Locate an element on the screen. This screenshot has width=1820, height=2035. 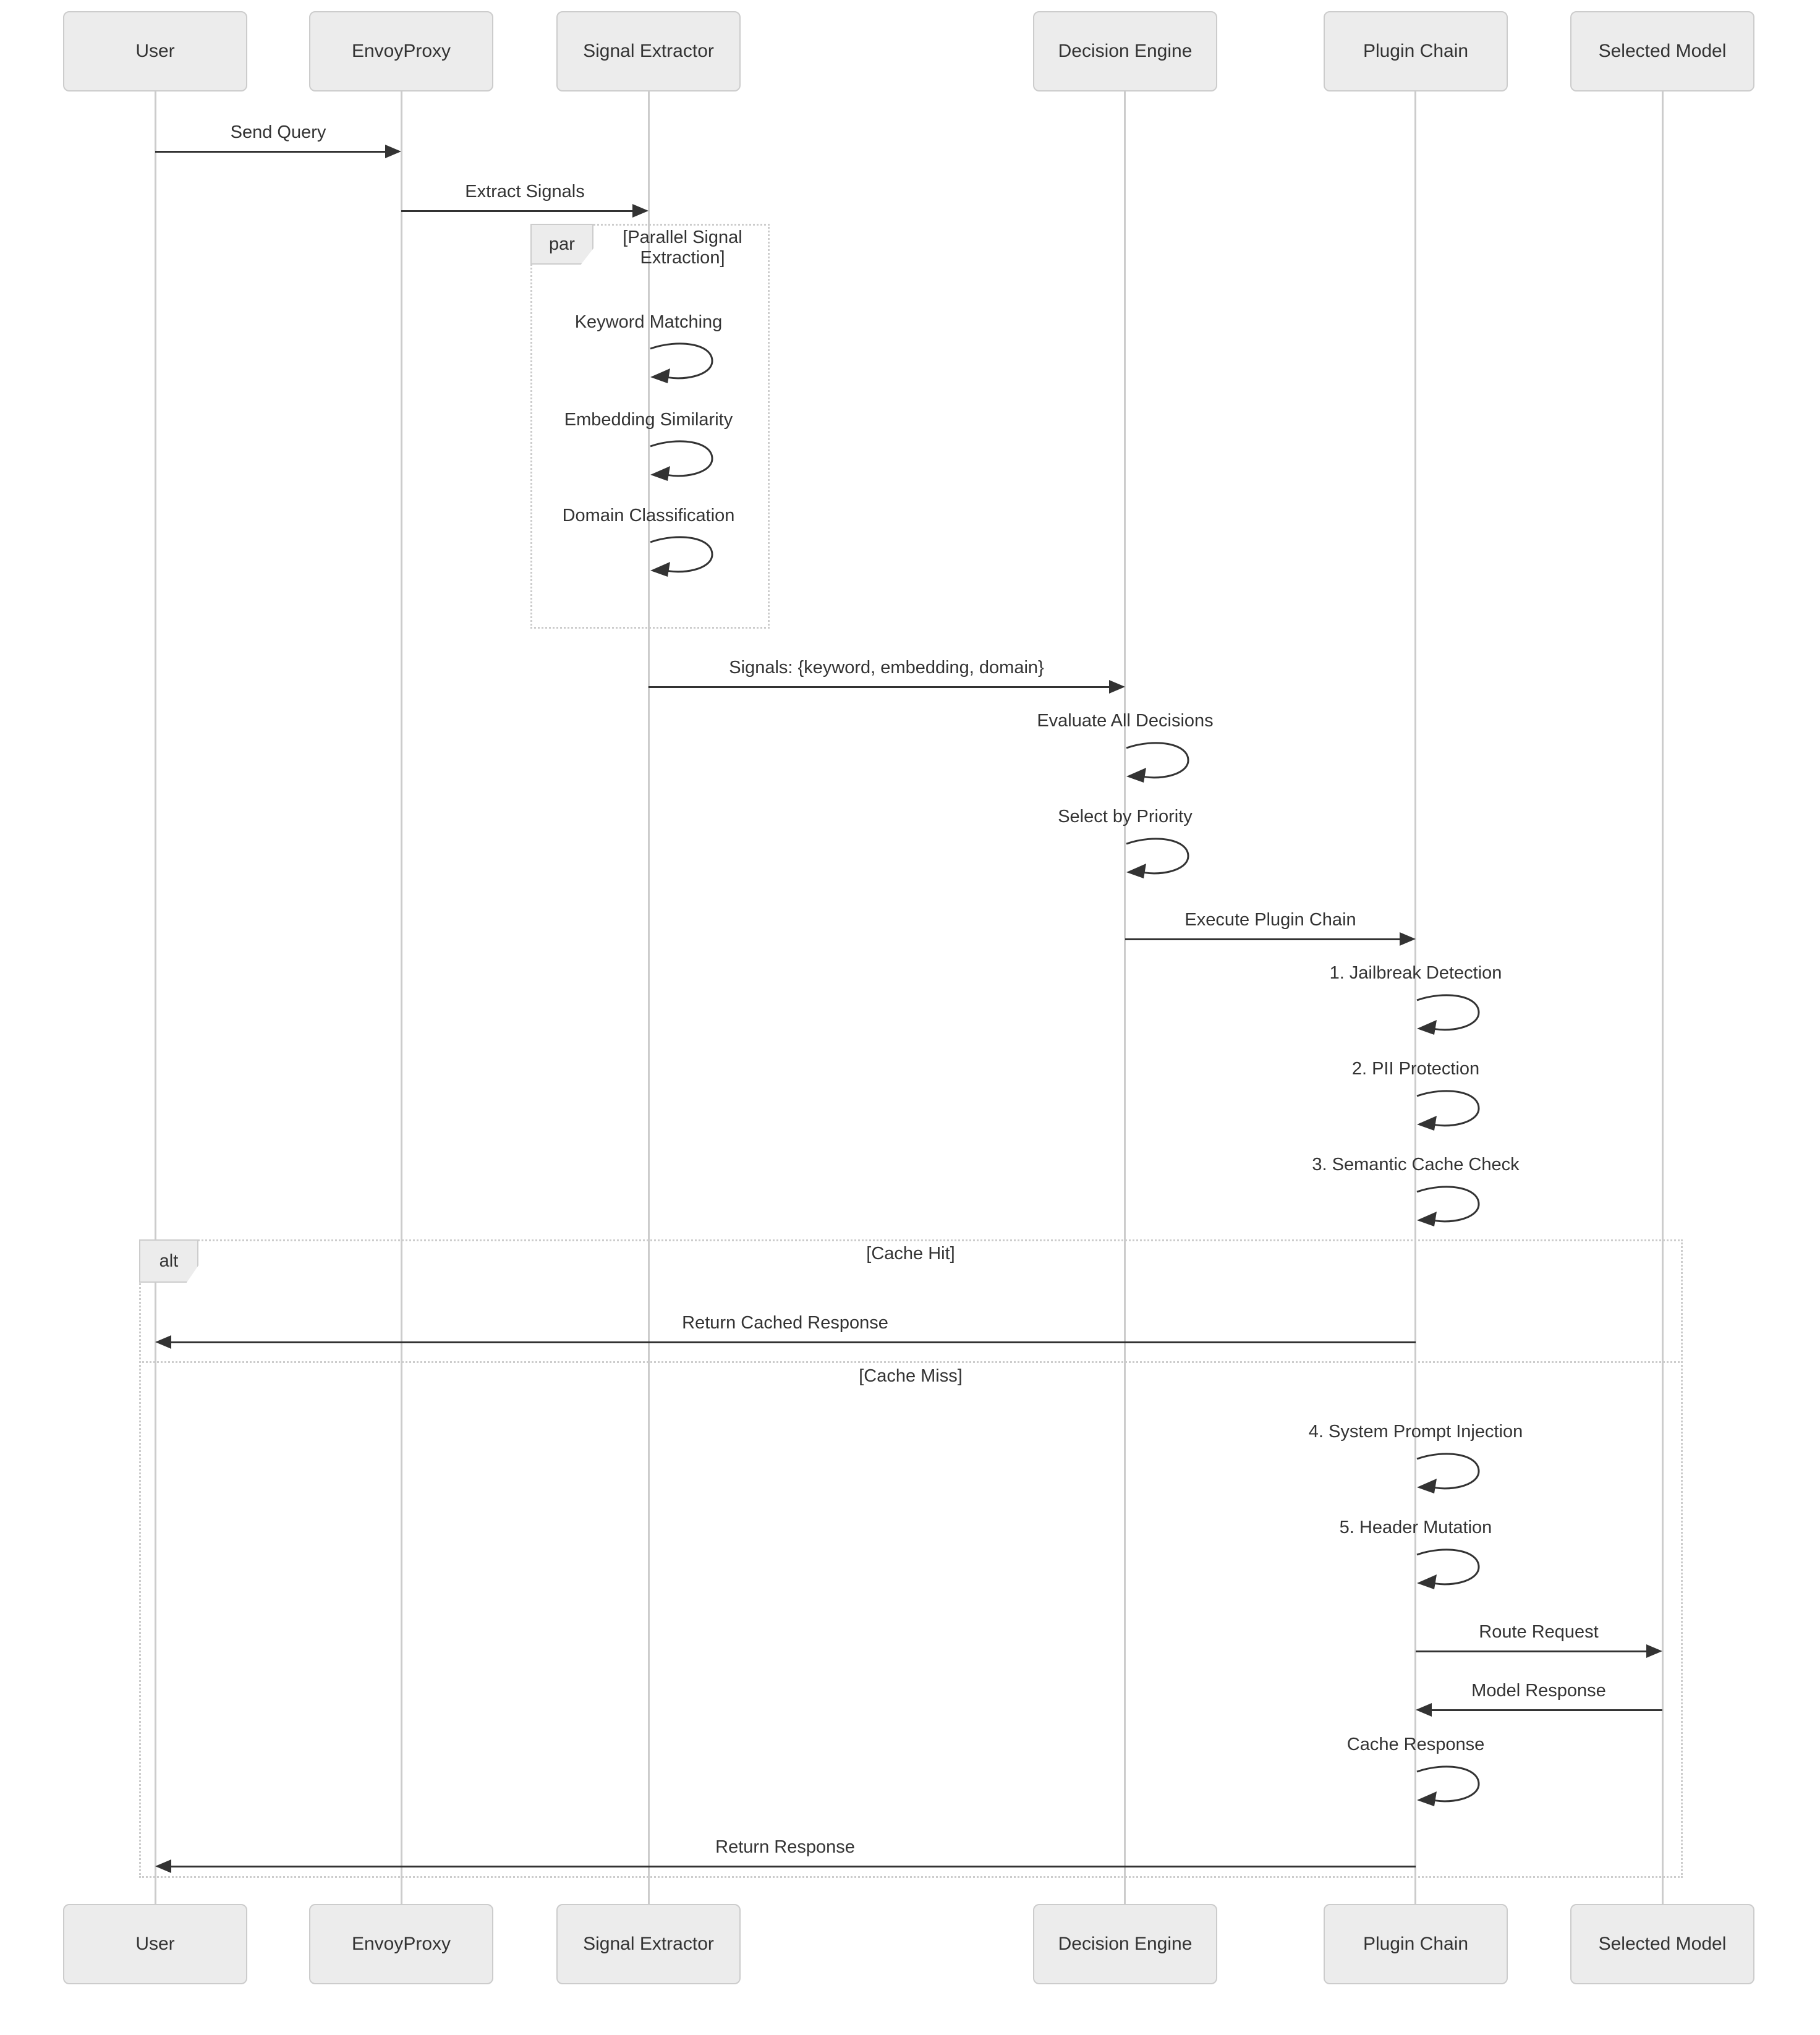
lifeline-plugin-chain is located at coordinates (1415, 997).